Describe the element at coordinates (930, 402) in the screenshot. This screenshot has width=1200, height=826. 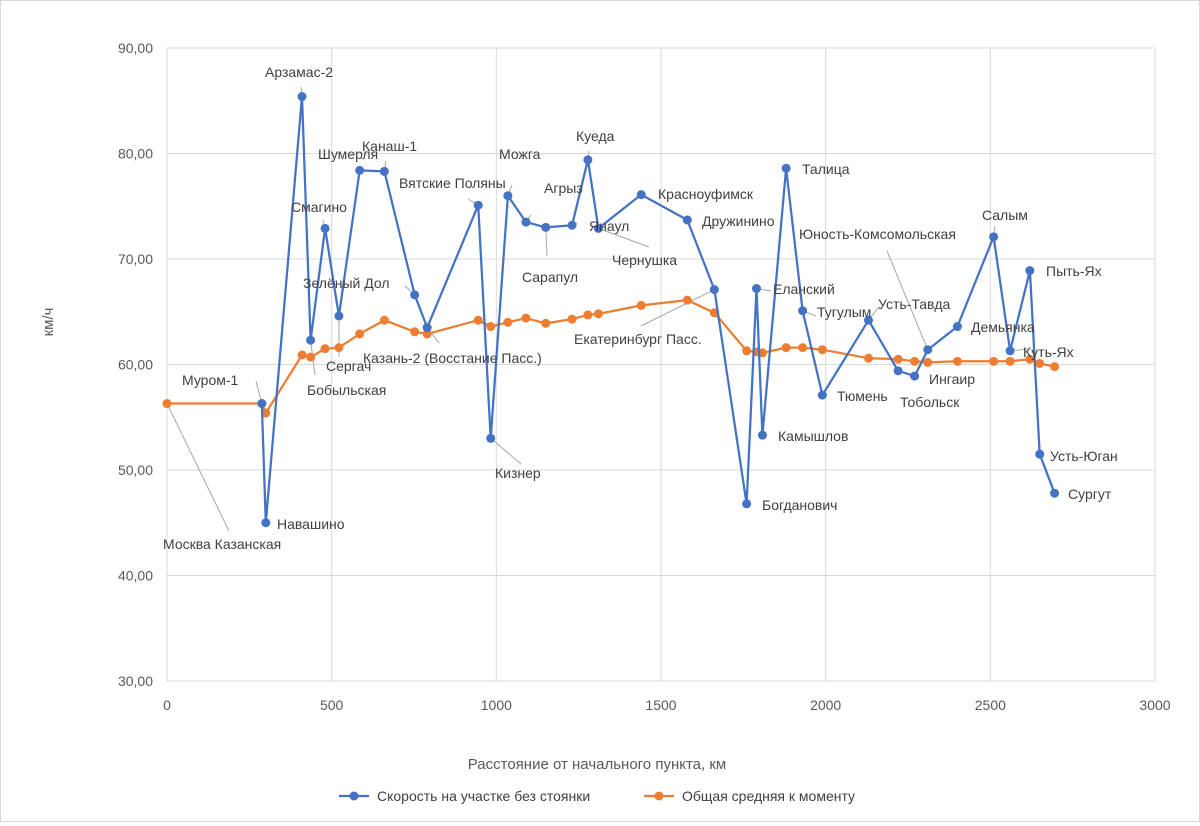
I see `data-label: Тобольск` at that location.